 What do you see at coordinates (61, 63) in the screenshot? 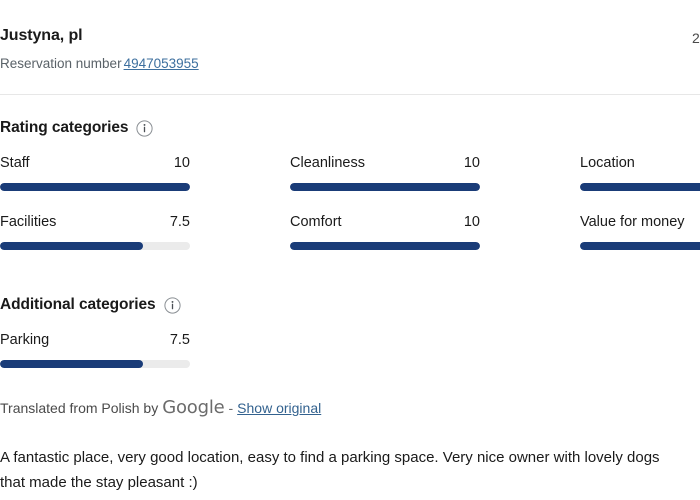
I see `reservation-label: Reservation number` at bounding box center [61, 63].